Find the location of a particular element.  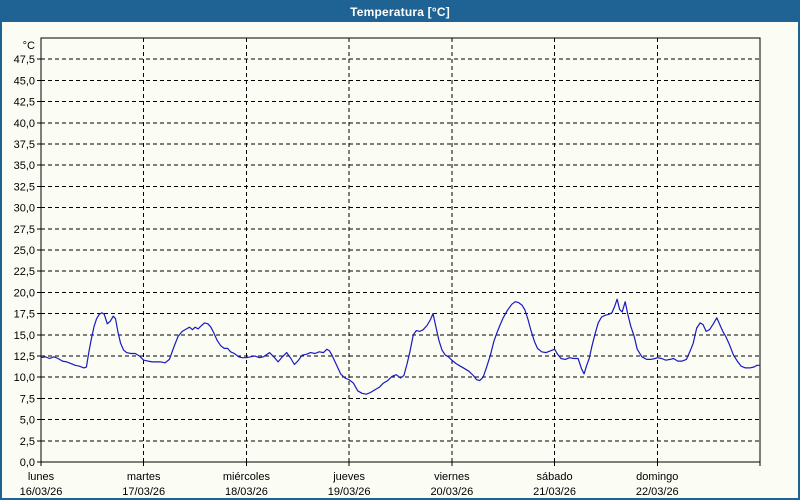

window-title: Temperatura [°C] is located at coordinates (400, 12).